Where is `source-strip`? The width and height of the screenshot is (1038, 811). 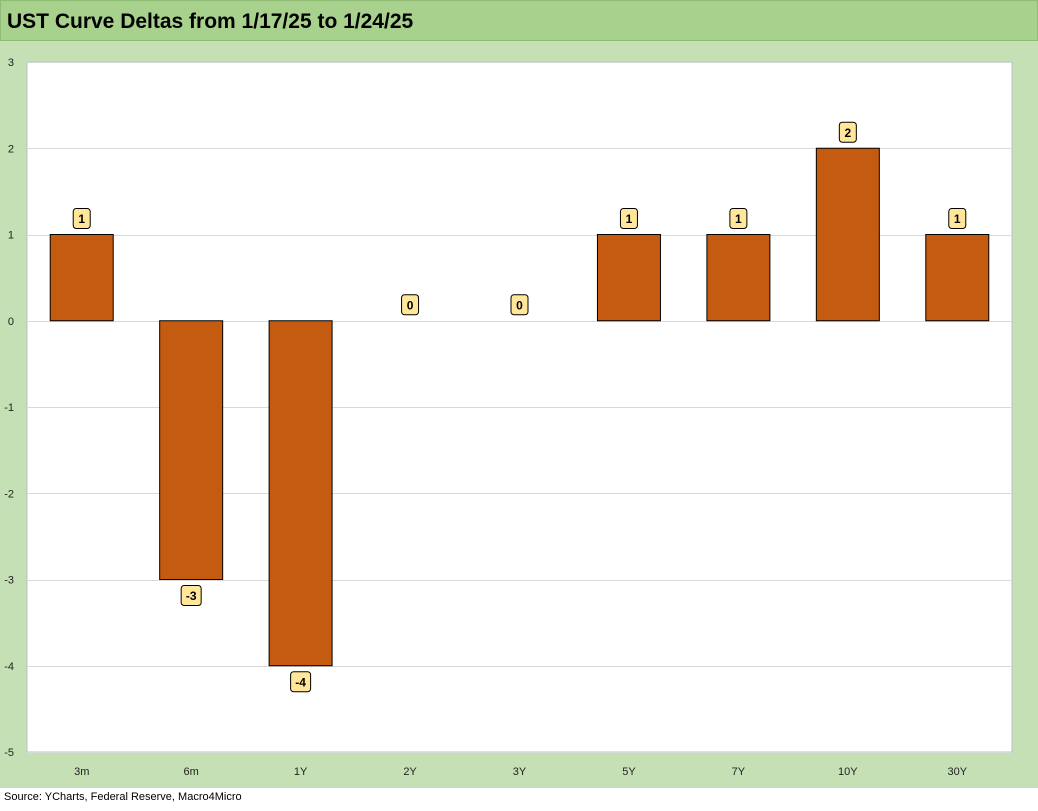
source-strip is located at coordinates (519, 799).